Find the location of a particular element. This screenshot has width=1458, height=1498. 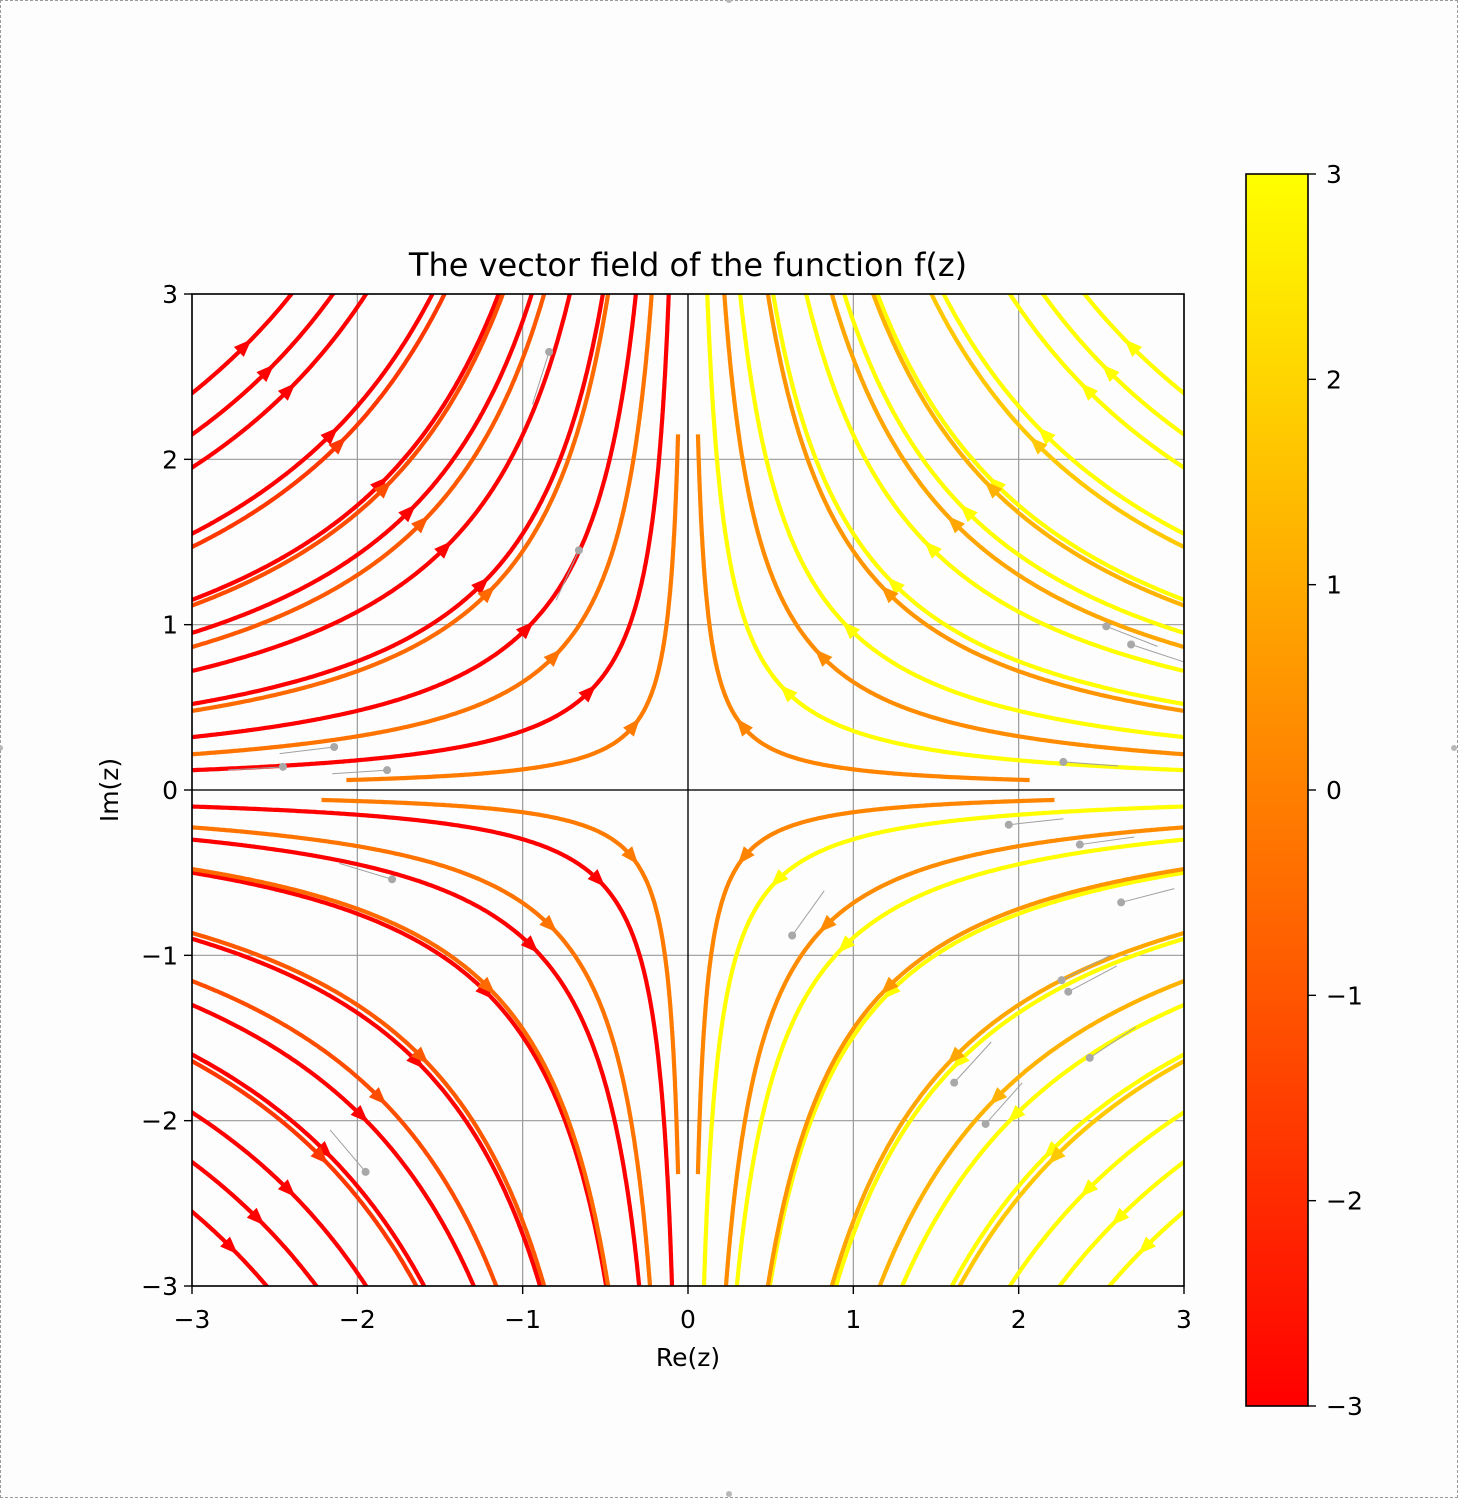

resize-handle-bottom is located at coordinates (729, 1494).